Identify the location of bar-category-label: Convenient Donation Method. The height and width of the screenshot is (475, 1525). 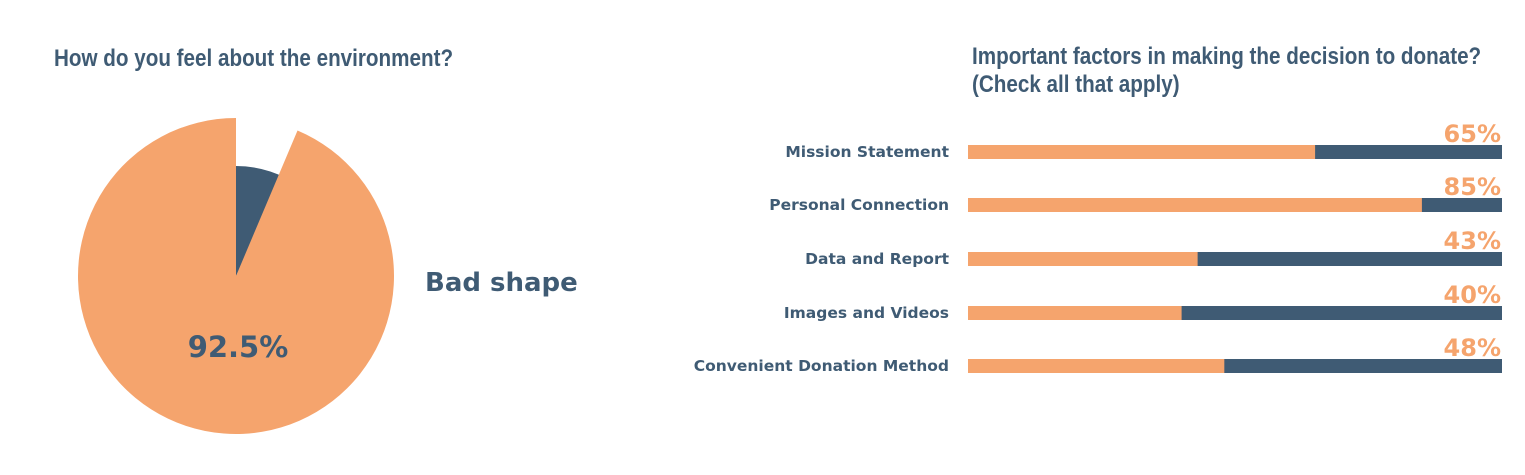
(821, 366).